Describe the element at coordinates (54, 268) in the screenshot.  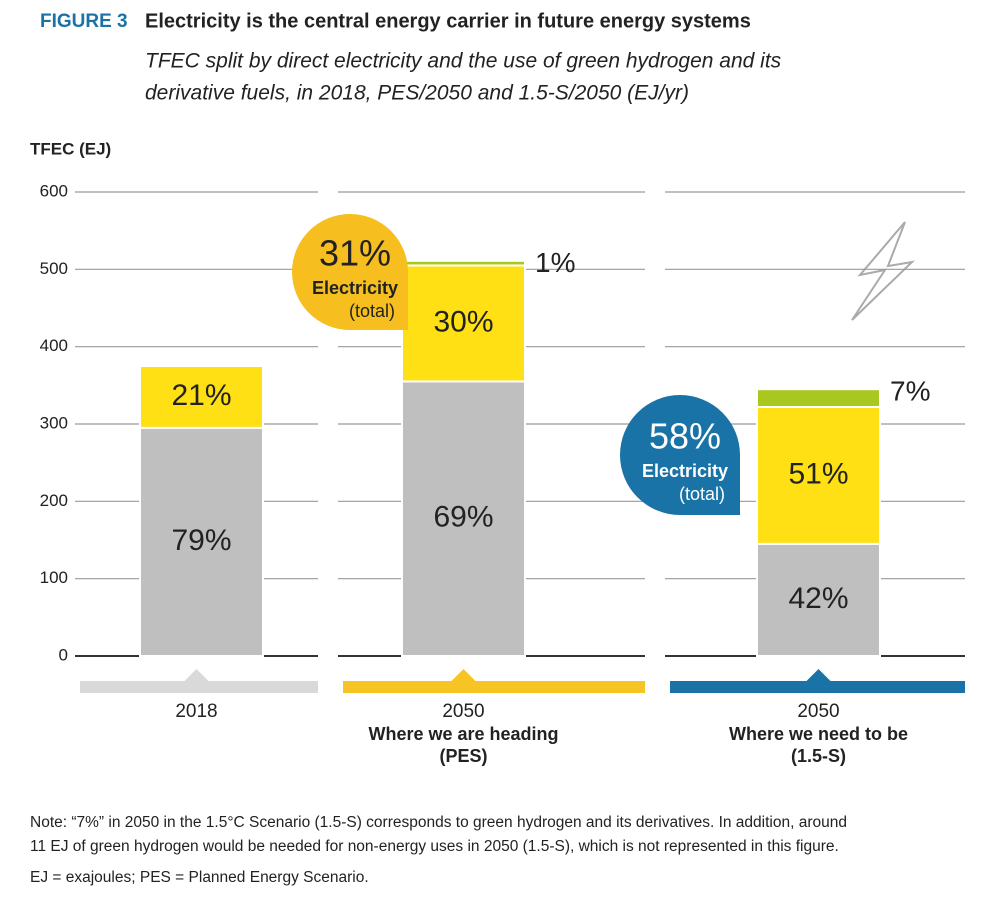
I see `y-tick-label: 500` at that location.